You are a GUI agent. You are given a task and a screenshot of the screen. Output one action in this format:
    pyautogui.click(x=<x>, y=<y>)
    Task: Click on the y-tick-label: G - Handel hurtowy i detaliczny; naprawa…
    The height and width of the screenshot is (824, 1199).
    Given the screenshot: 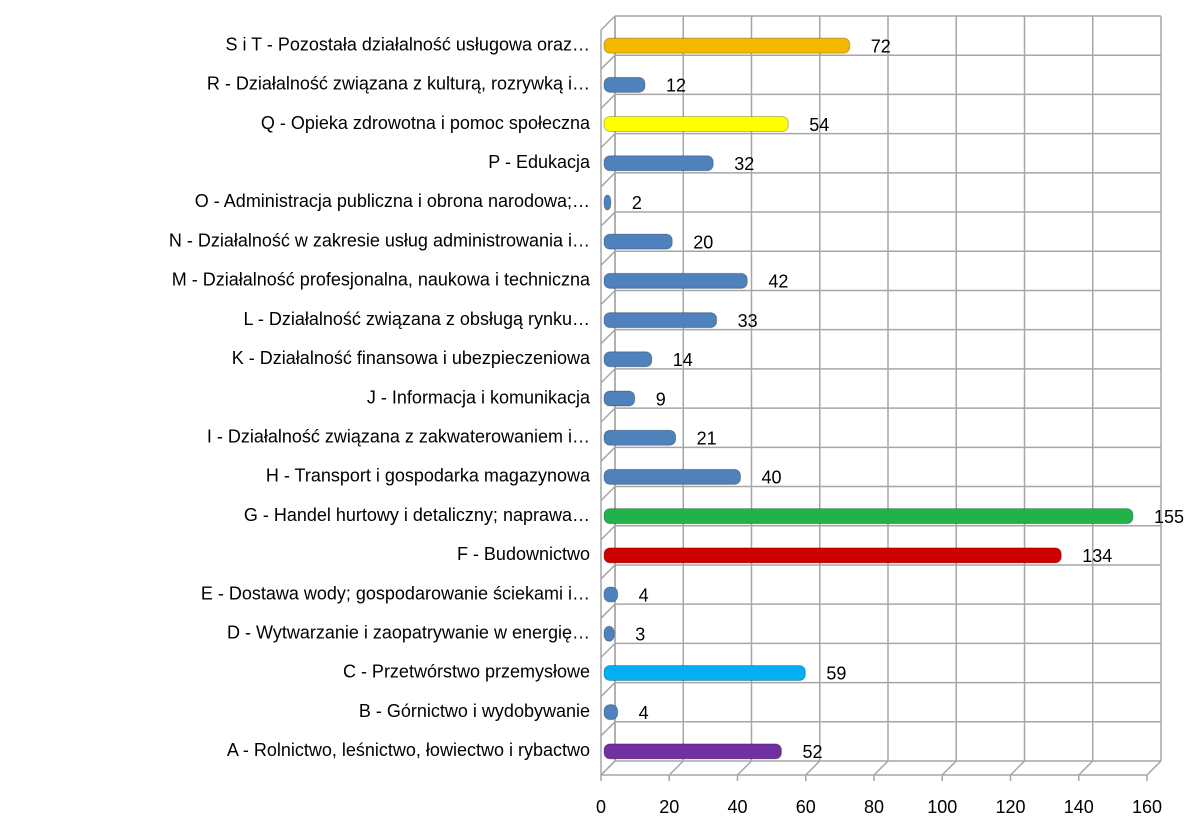 What is the action you would take?
    pyautogui.click(x=417, y=515)
    